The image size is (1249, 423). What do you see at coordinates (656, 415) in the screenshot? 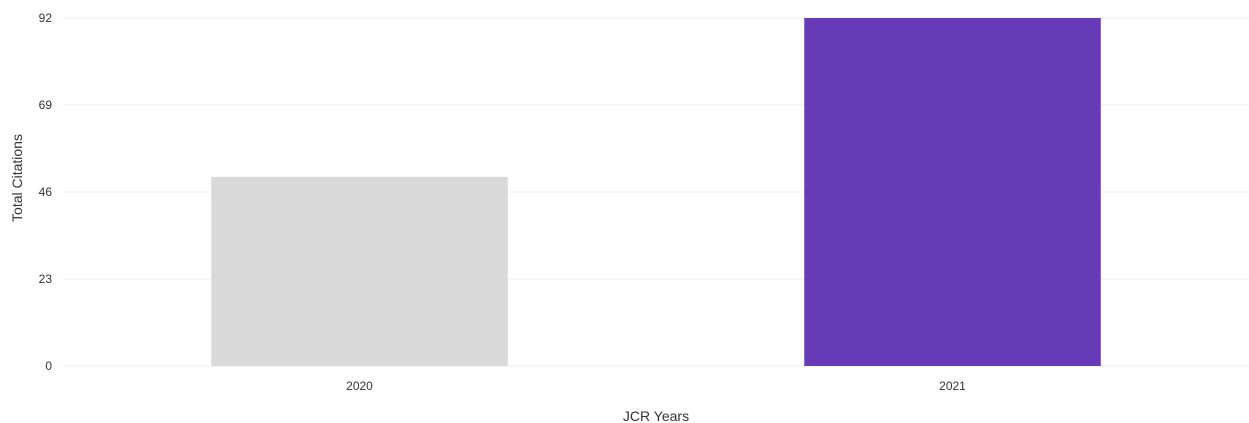
I see `x-axis-title: JCR Years` at bounding box center [656, 415].